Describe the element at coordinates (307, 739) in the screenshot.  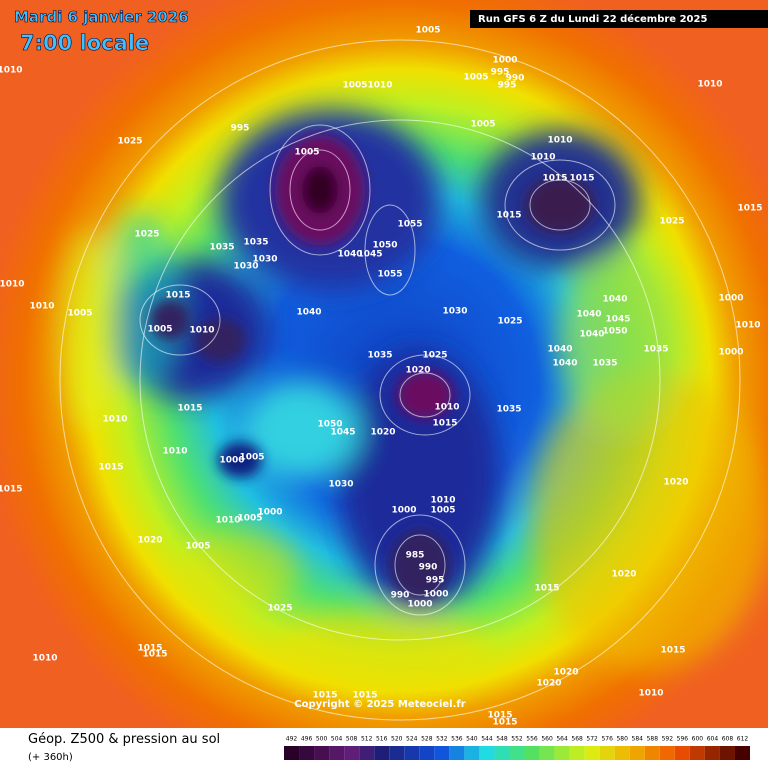
I see `legend-label: 496` at that location.